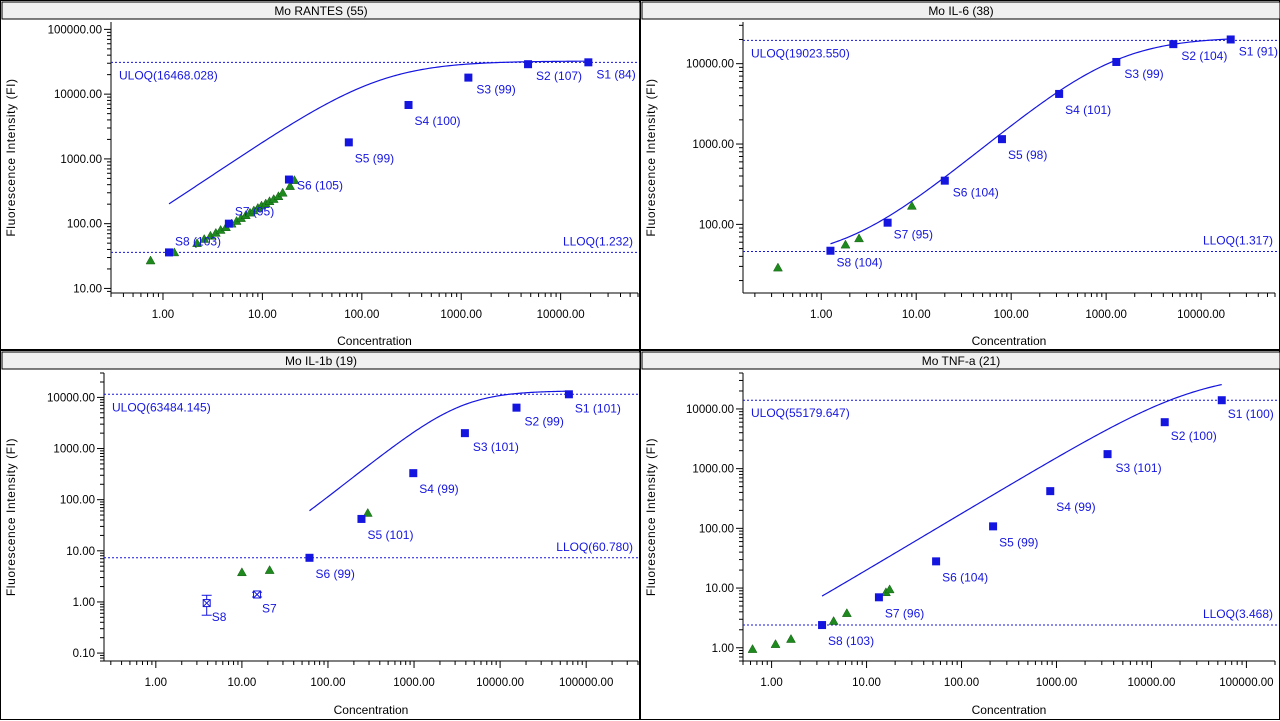  I want to click on lloq-label: LLOQ(60.780), so click(594, 547).